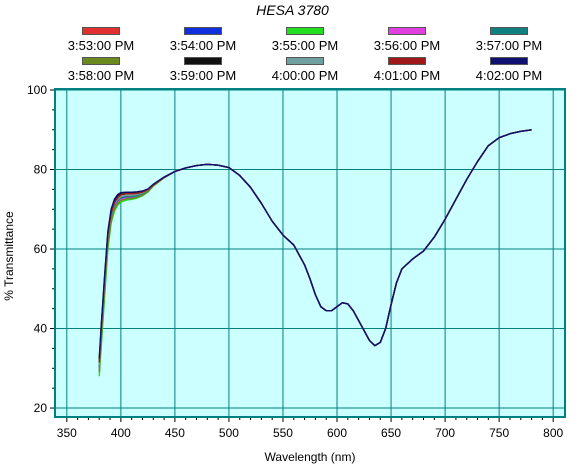  Describe the element at coordinates (101, 45) in the screenshot. I see `legend-label: 3:53:00 PM` at that location.